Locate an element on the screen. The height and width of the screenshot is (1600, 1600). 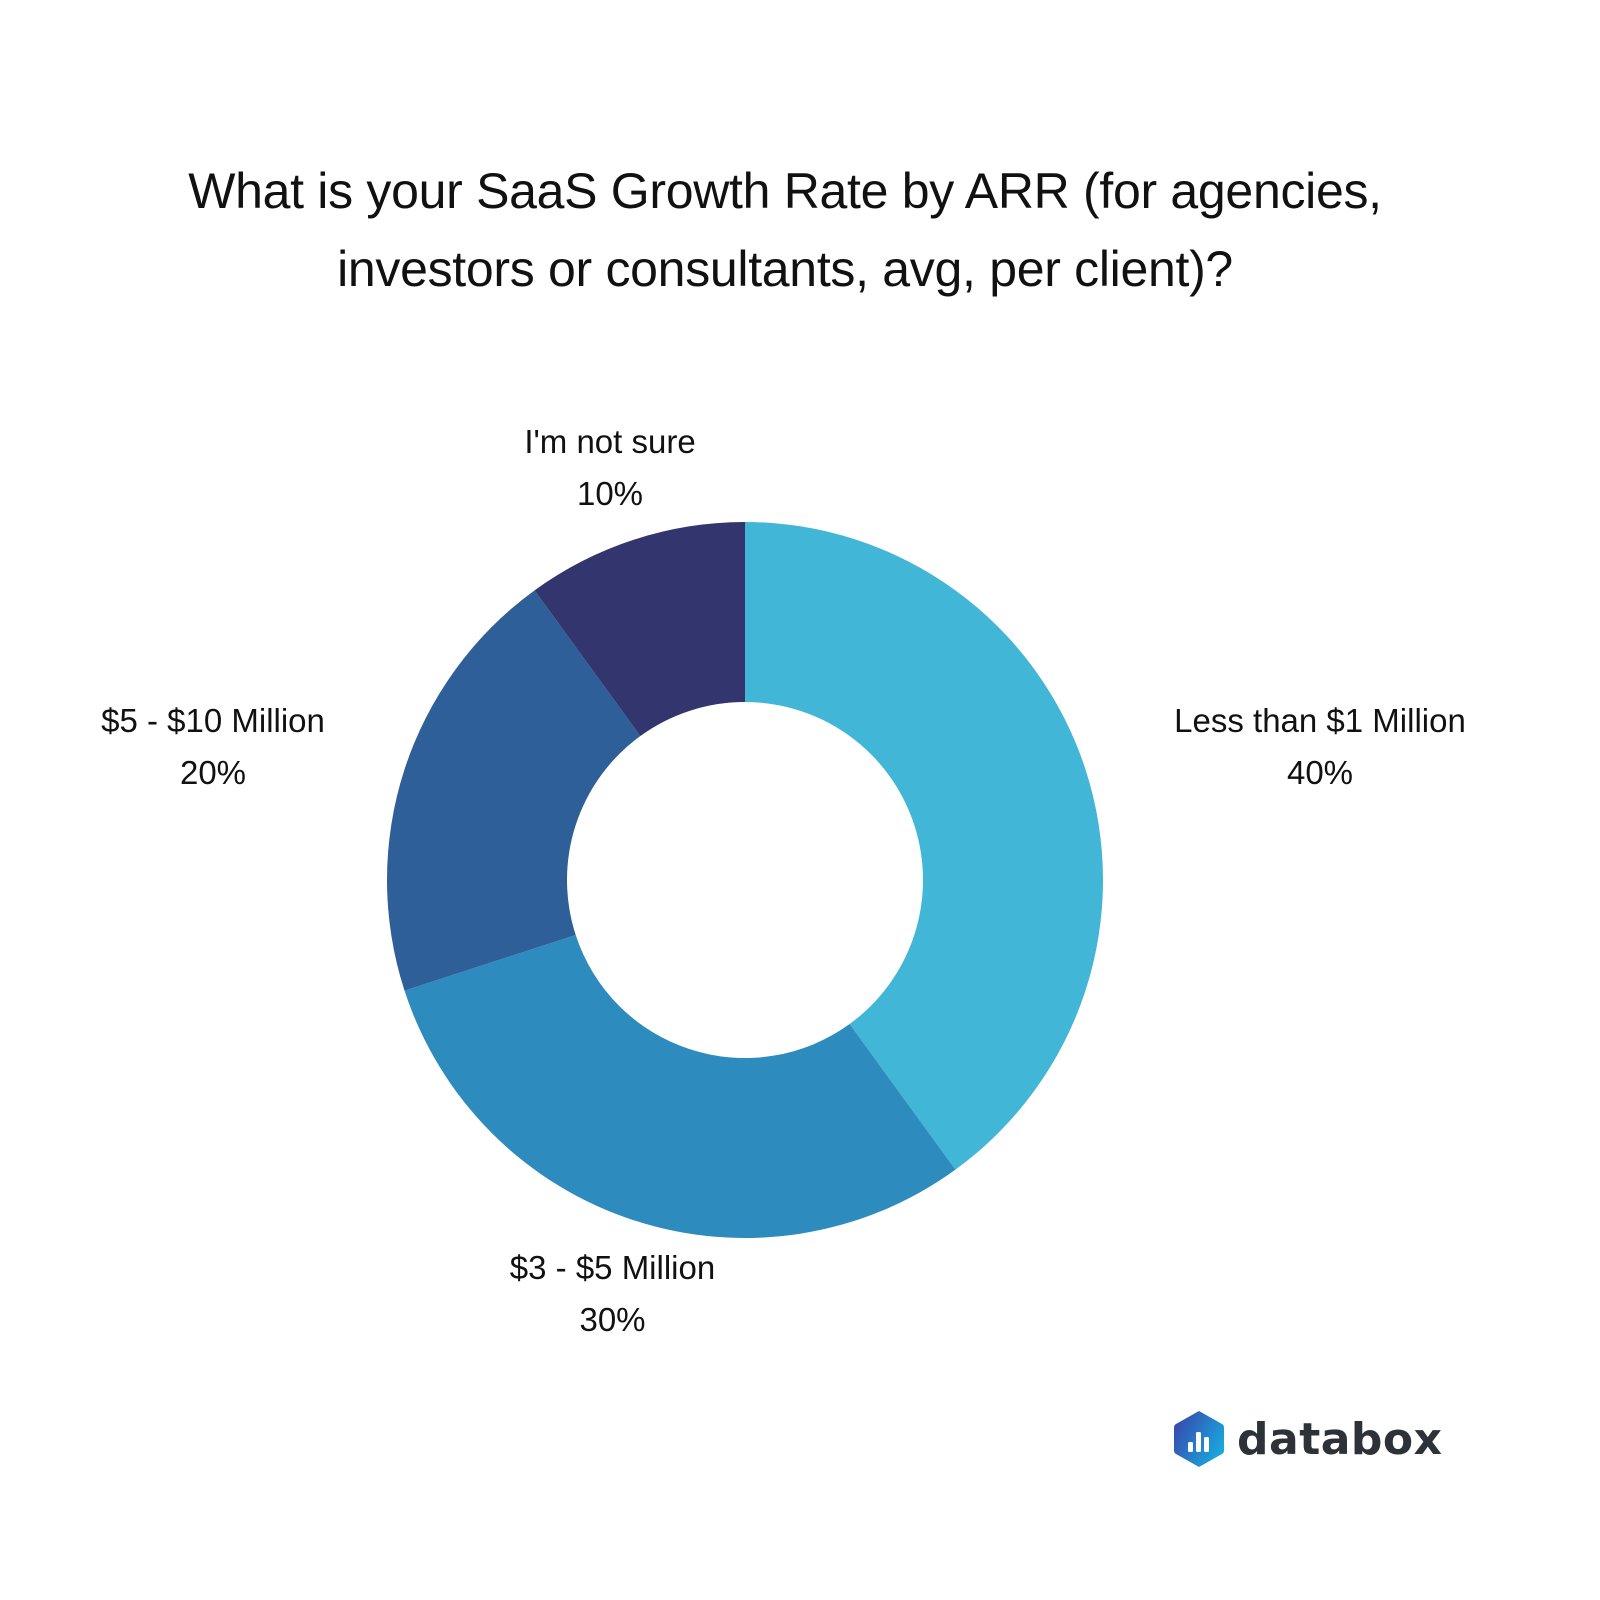
label-value: 30% is located at coordinates (612, 1319).